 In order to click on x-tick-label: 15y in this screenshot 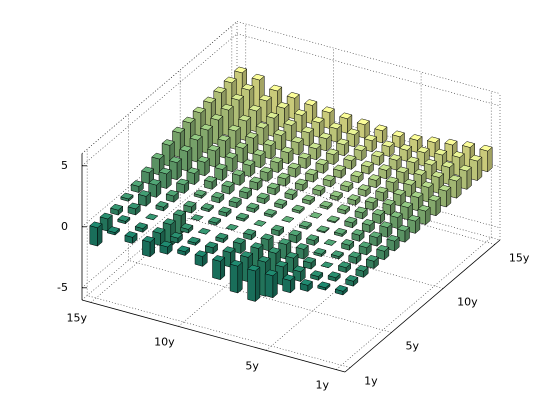, I will do `click(77, 317)`.